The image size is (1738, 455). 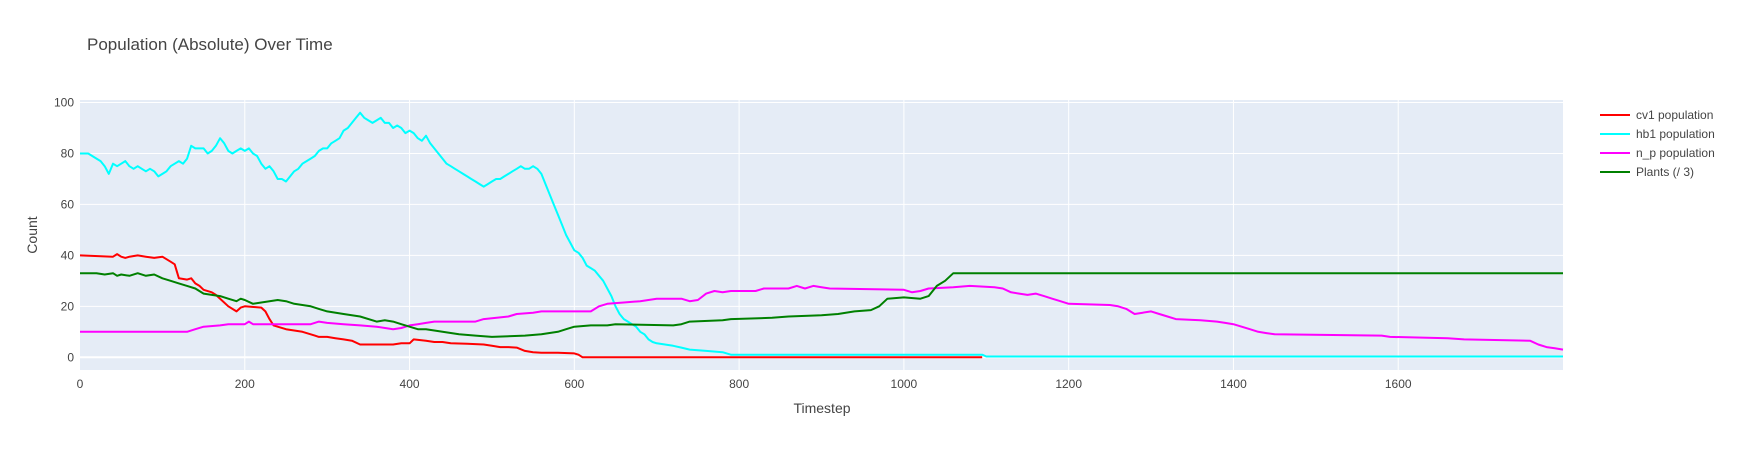 I want to click on x-tick-label: 1200, so click(x=1068, y=384).